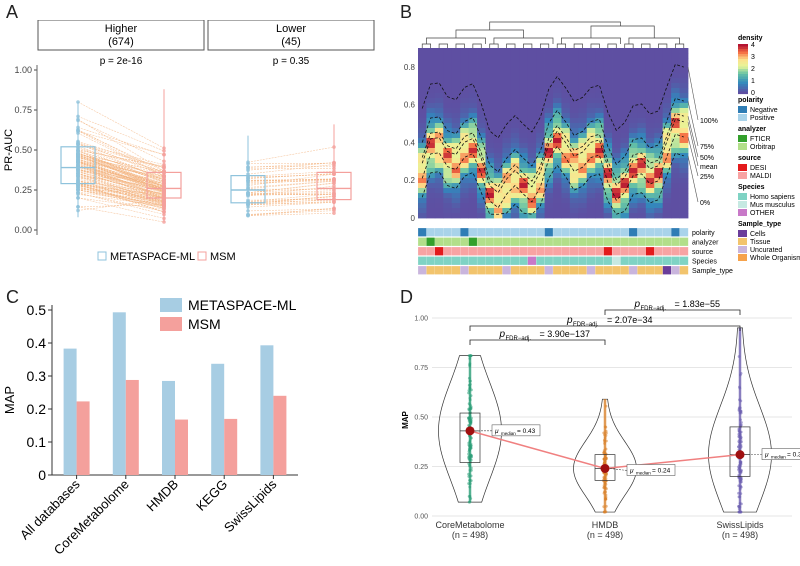 Image resolution: width=800 pixels, height=566 pixels. I want to click on legend-label-msm: MSM, so click(204, 324).